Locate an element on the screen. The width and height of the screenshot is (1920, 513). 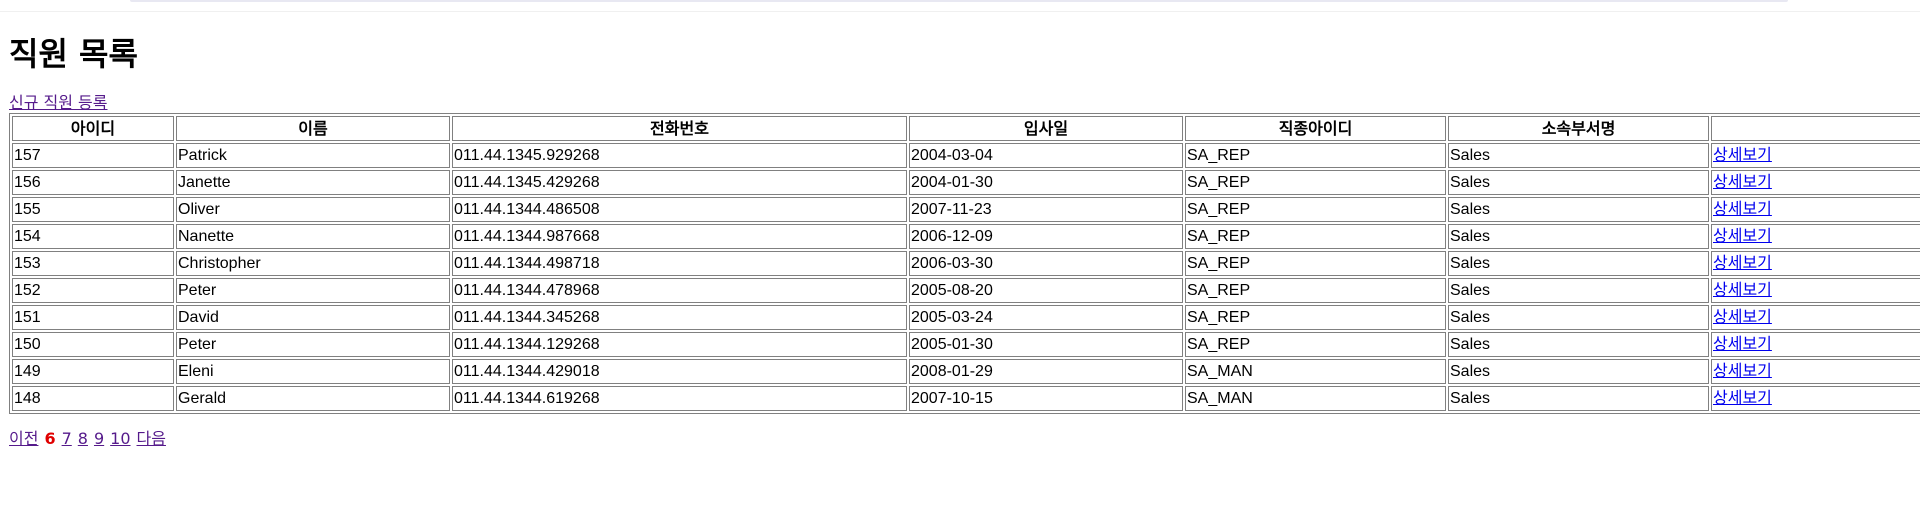
pagination-page-10: 10 is located at coordinates (120, 438).